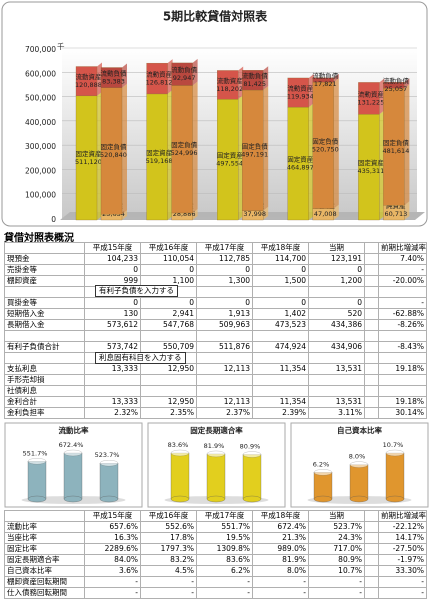 The image size is (430, 600). I want to click on table-row: 金利負担率 2.32% 2.35% 2.37% 2.39% 3.11% 30.14%, so click(215, 413).